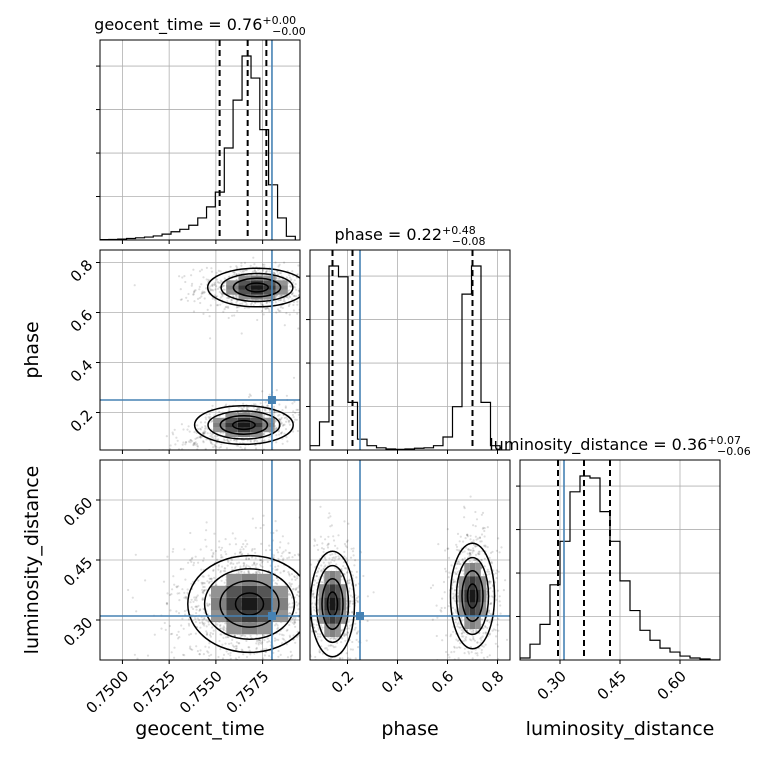  Describe the element at coordinates (78, 512) in the screenshot. I see `y-tick-label-luminosity_distance-2: 0.60` at that location.